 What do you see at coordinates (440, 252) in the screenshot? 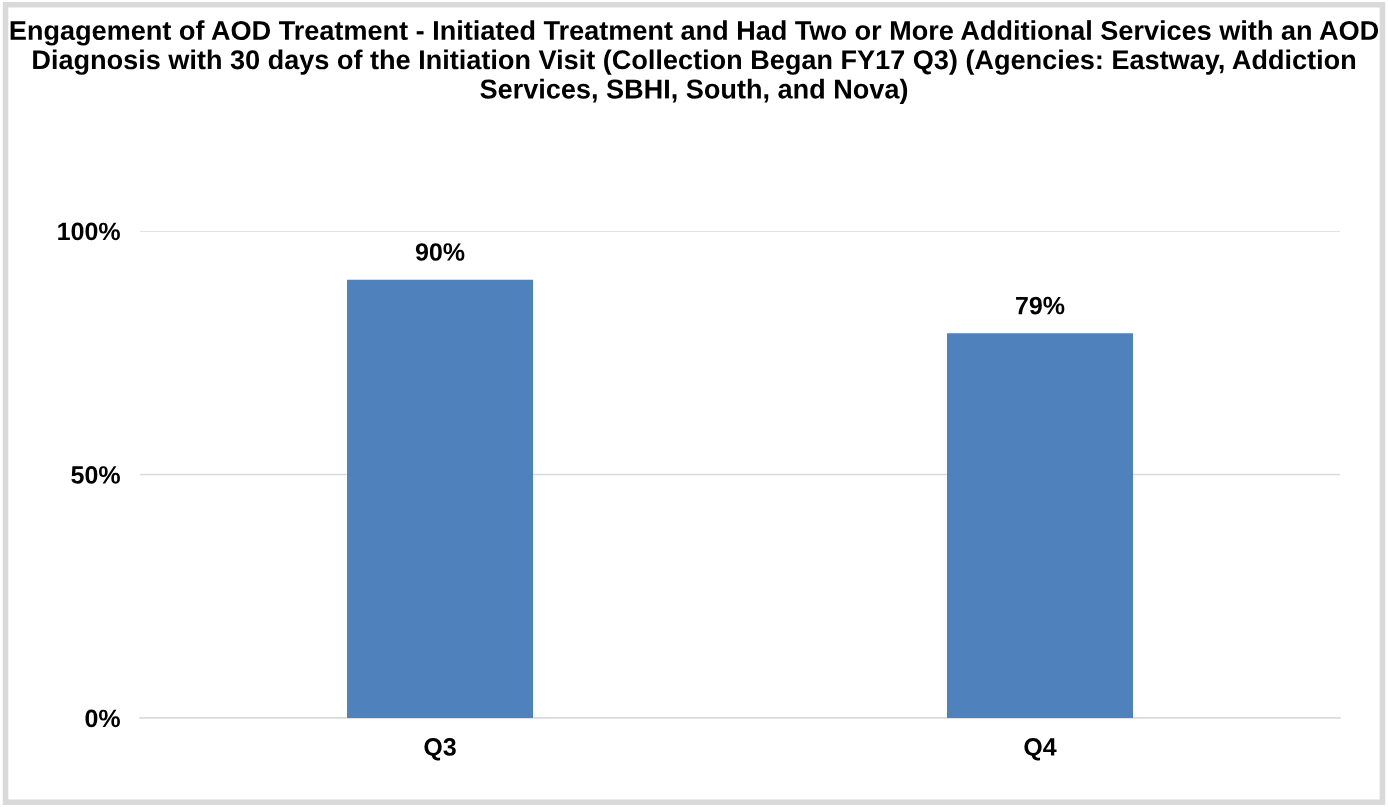
I see `data-label: 90%` at bounding box center [440, 252].